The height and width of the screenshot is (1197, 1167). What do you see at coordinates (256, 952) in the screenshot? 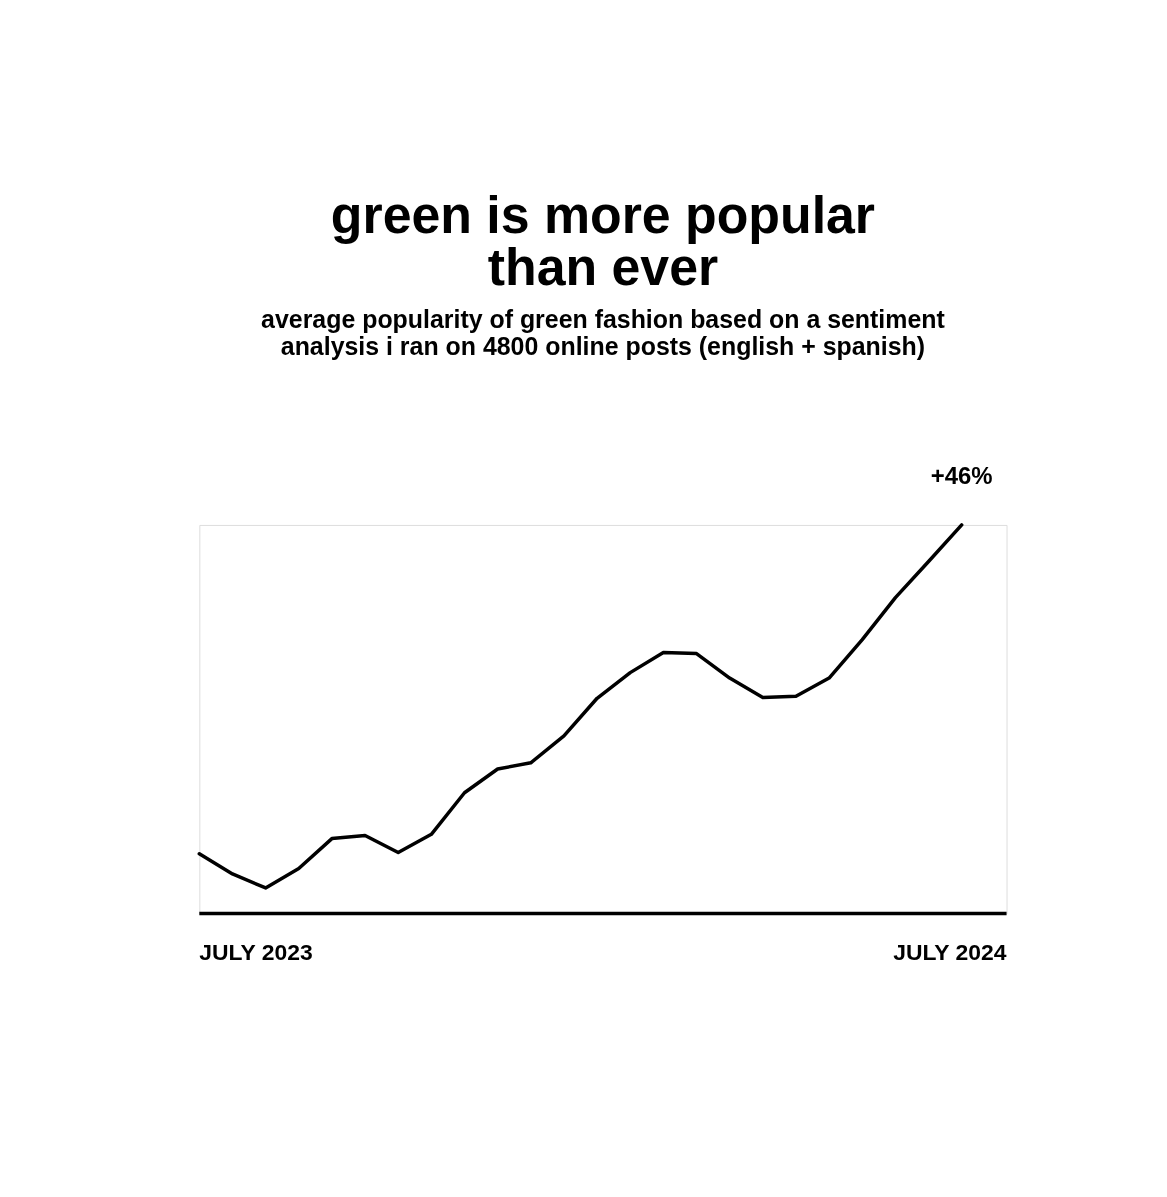
I see `text: JULY 2023` at bounding box center [256, 952].